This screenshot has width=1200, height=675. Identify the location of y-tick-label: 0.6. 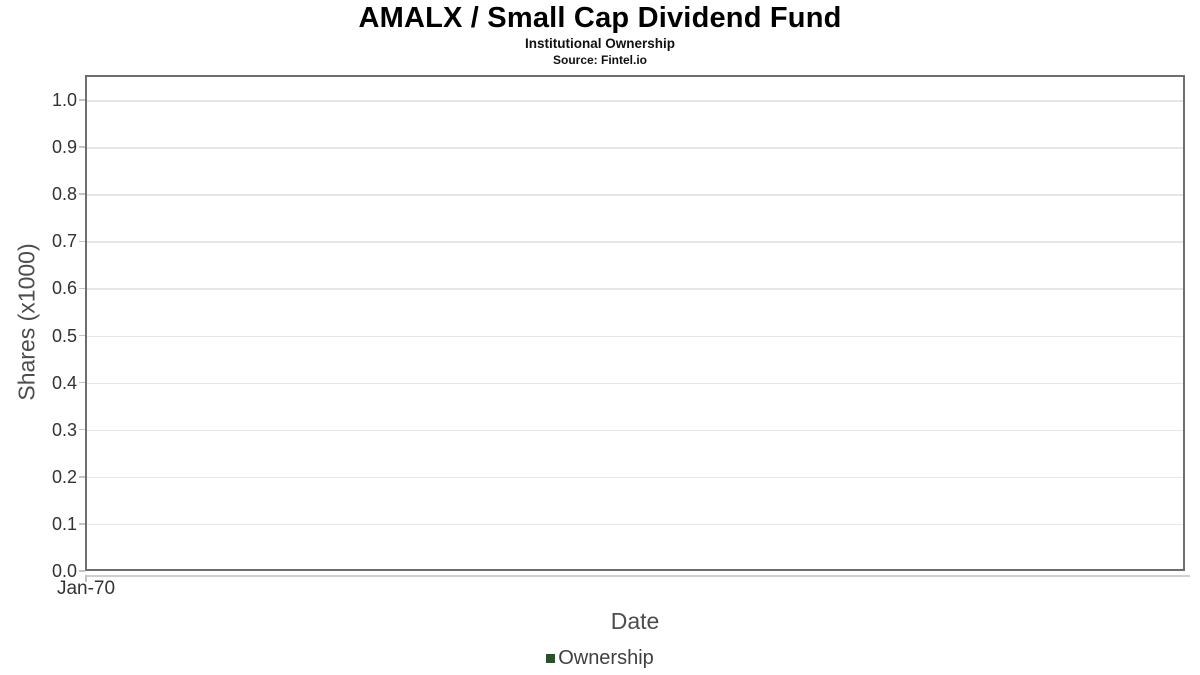
(64, 288).